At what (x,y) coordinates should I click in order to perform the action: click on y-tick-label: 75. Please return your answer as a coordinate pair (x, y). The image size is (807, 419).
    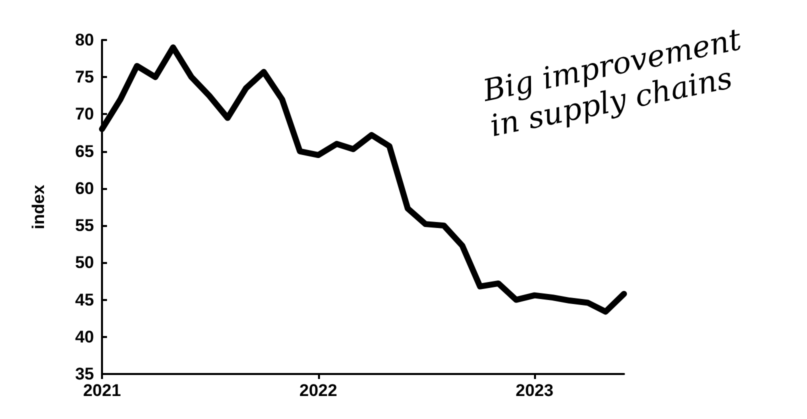
    Looking at the image, I should click on (84, 77).